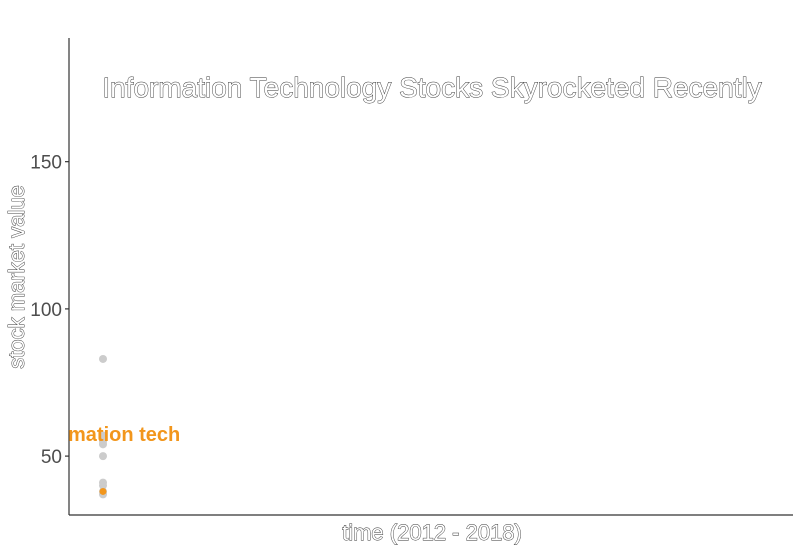 The height and width of the screenshot is (550, 800). Describe the element at coordinates (432, 532) in the screenshot. I see `x-axis-label: time (2012 - 2018)` at that location.